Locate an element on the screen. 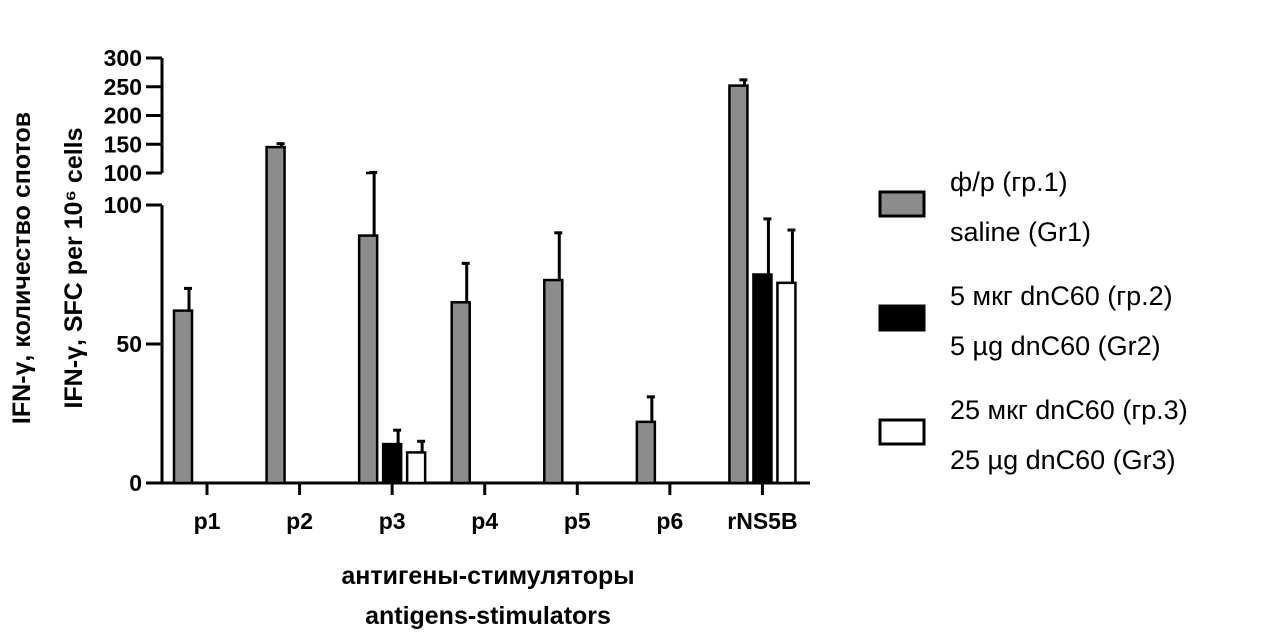  x-tick-label: p1 is located at coordinates (207, 521).